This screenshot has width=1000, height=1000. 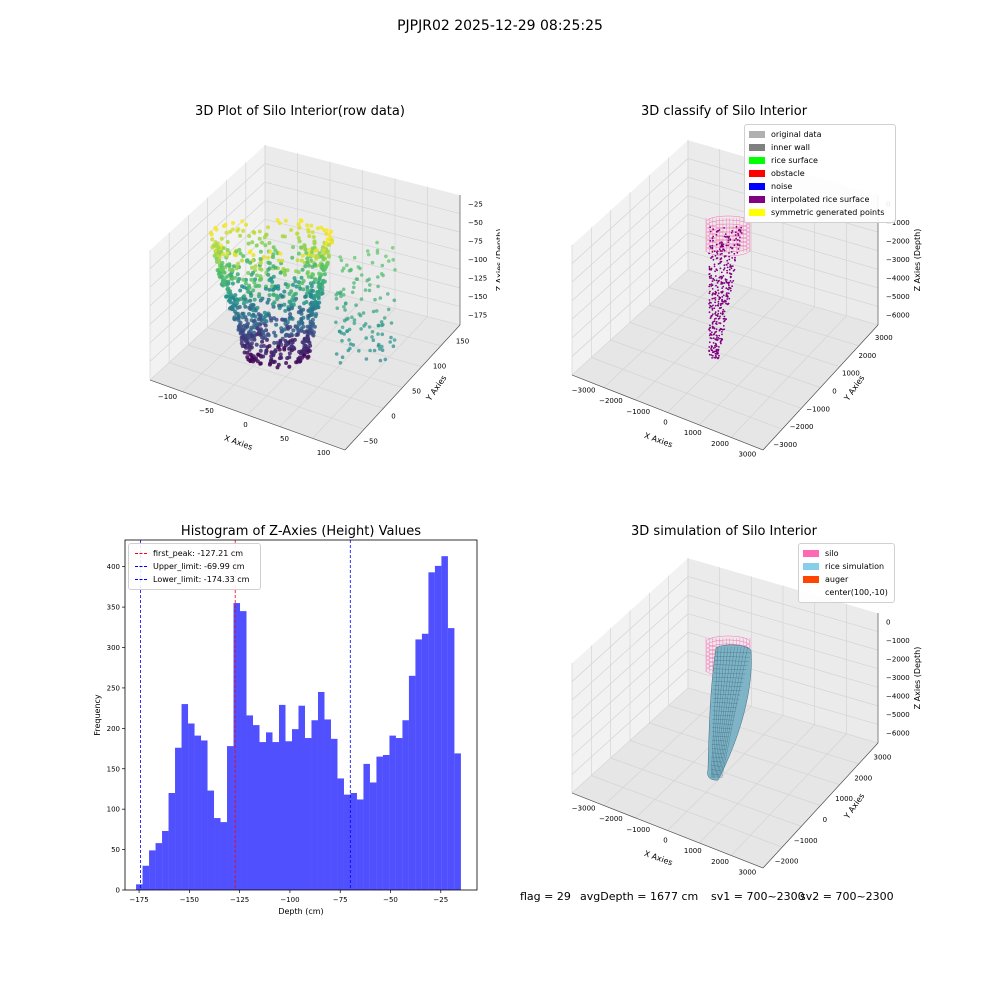 What do you see at coordinates (820, 134) in the screenshot?
I see `legend-item: original data` at bounding box center [820, 134].